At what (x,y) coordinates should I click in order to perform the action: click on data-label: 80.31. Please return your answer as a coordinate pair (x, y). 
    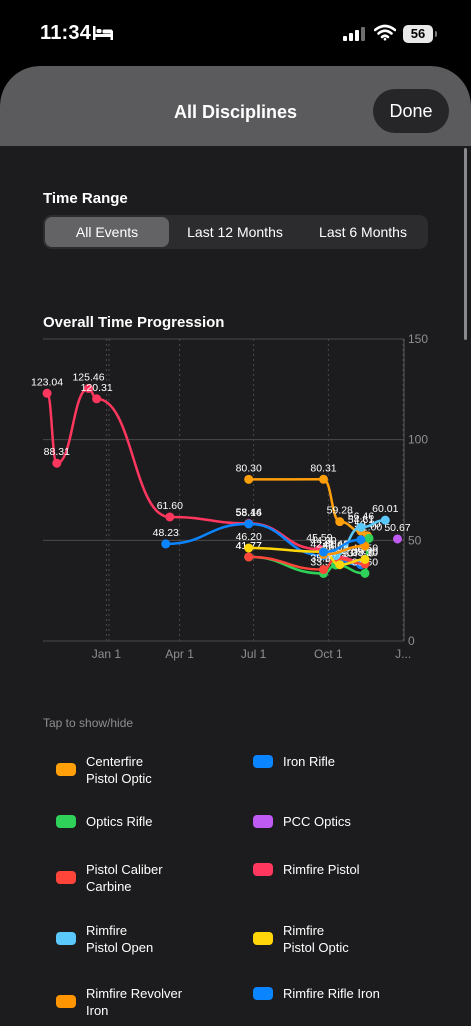
    Looking at the image, I should click on (323, 468).